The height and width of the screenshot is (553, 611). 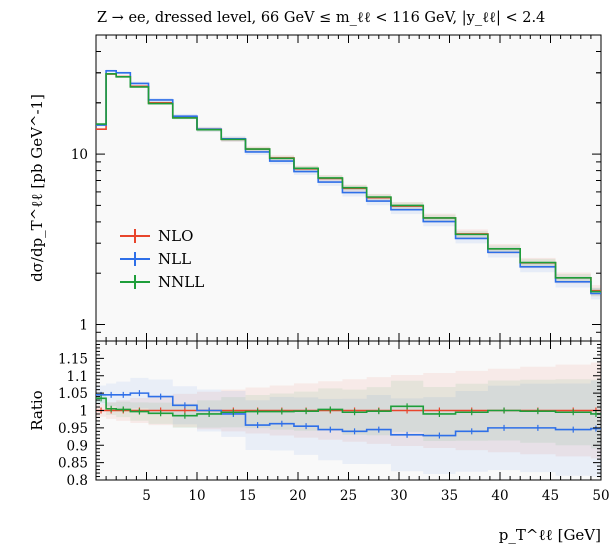 I want to click on line-ratio-nll, so click(x=348, y=414).